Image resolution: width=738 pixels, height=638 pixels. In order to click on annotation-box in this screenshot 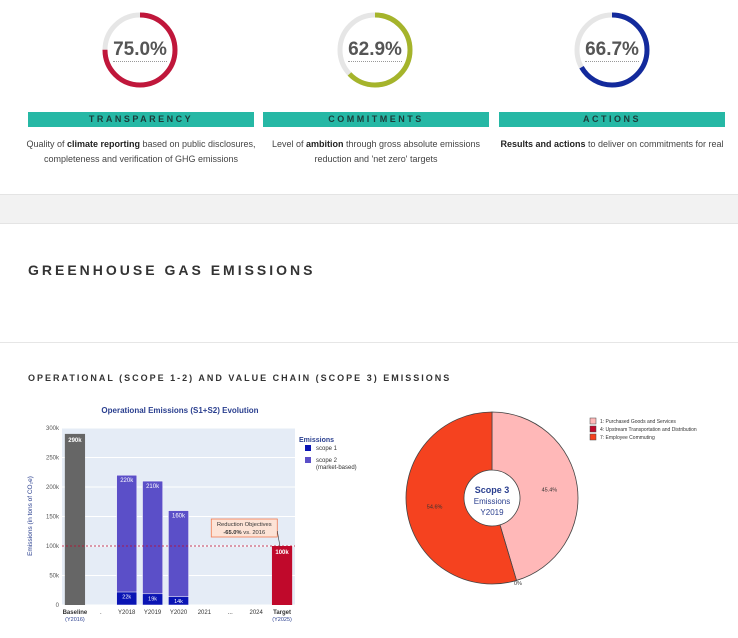, I will do `click(244, 528)`.